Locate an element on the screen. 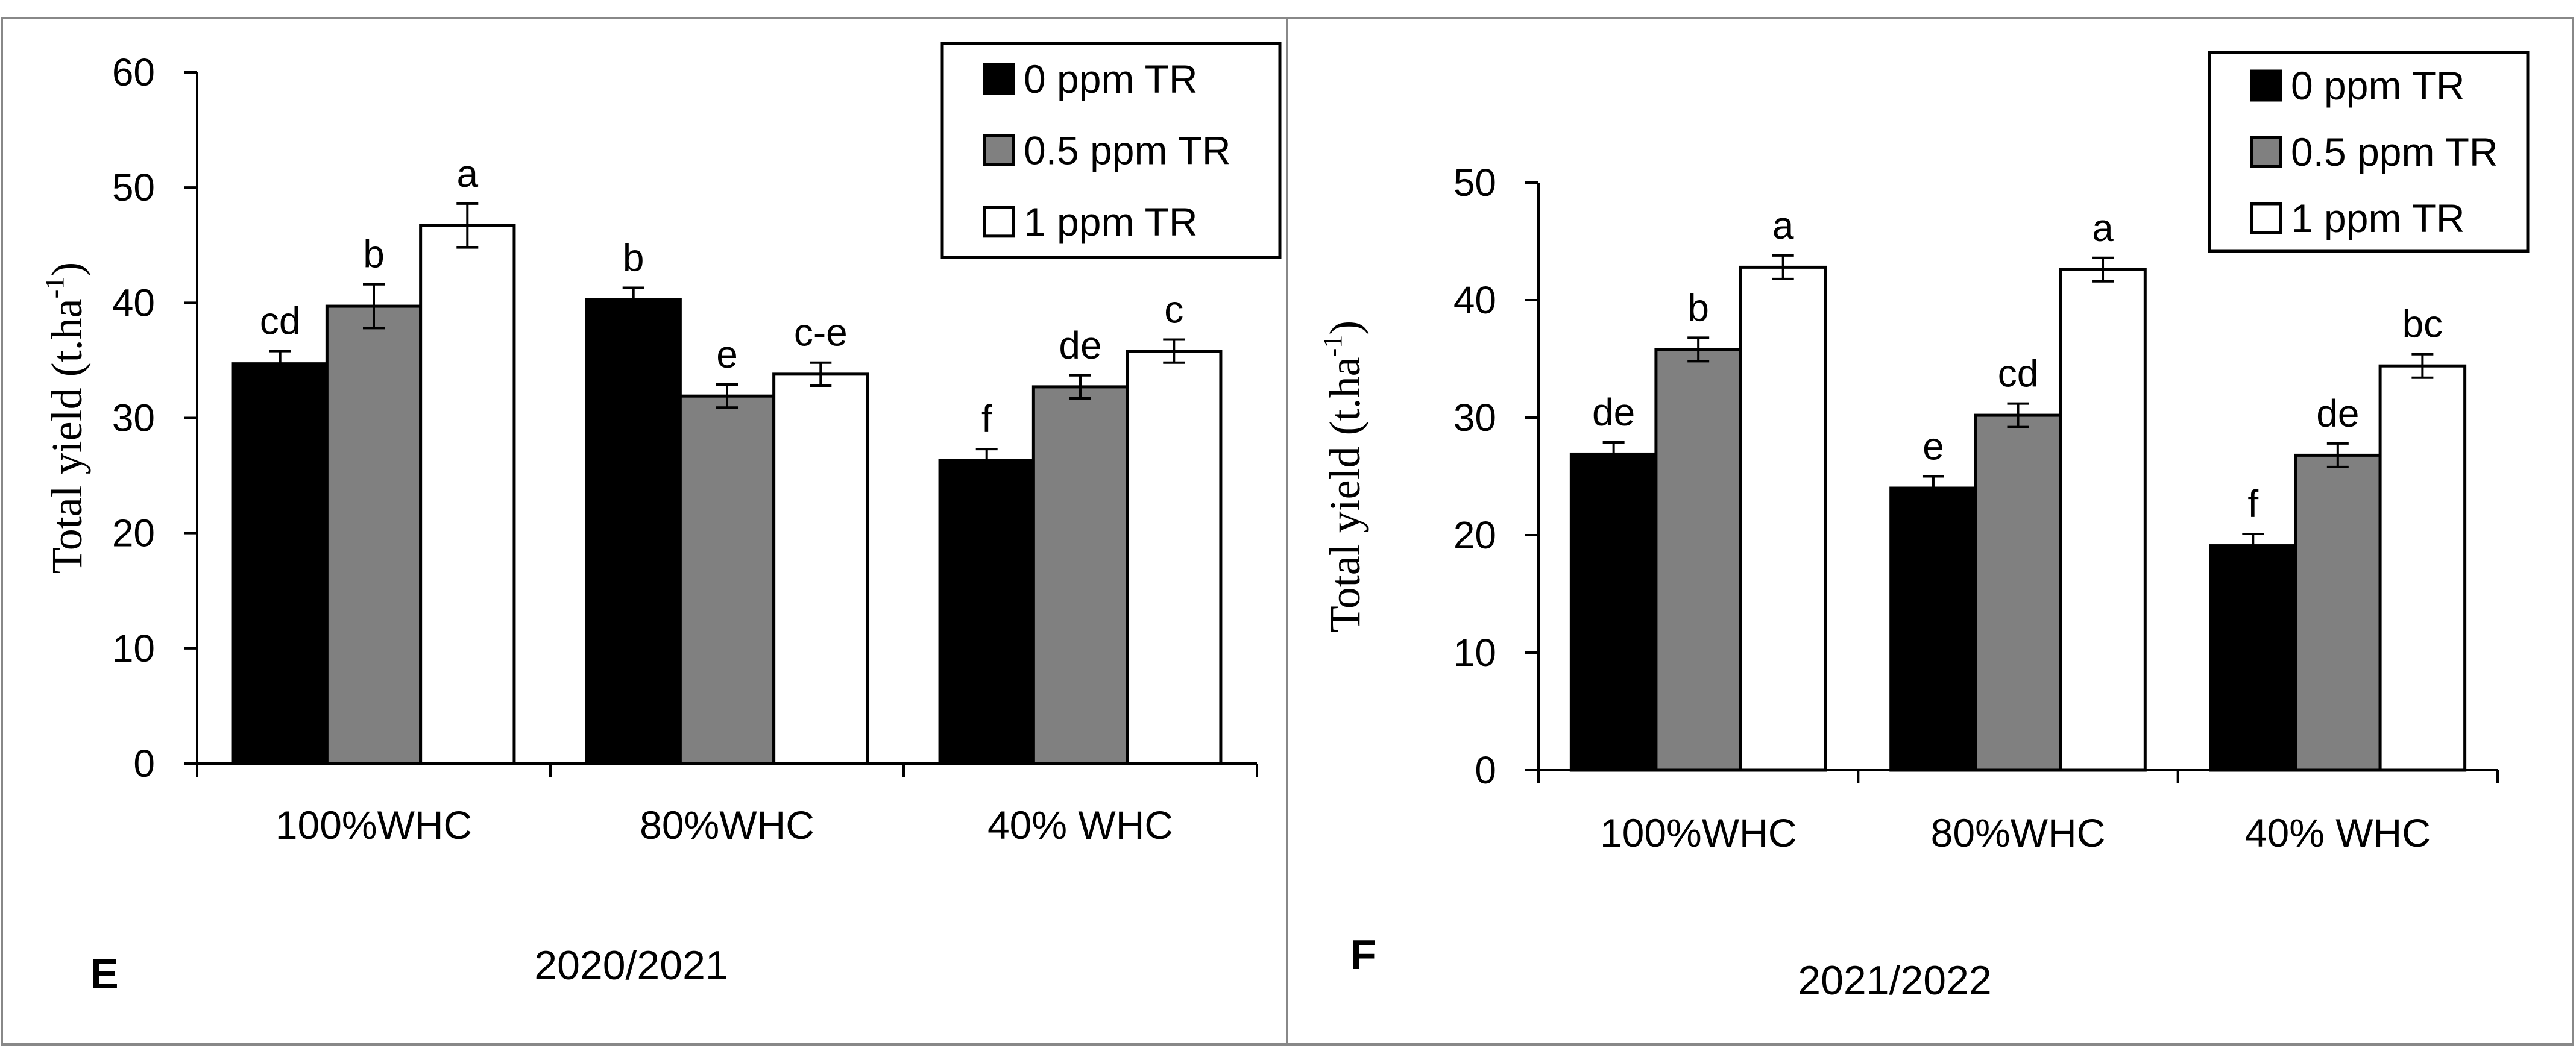 Image resolution: width=2576 pixels, height=1048 pixels. panel-label: F is located at coordinates (1363, 955).